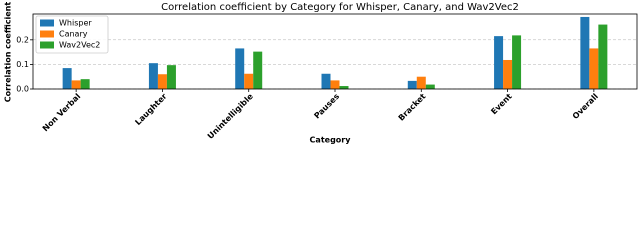 The image size is (640, 240). Describe the element at coordinates (412, 107) in the screenshot. I see `x-tick-label: Bracket` at that location.